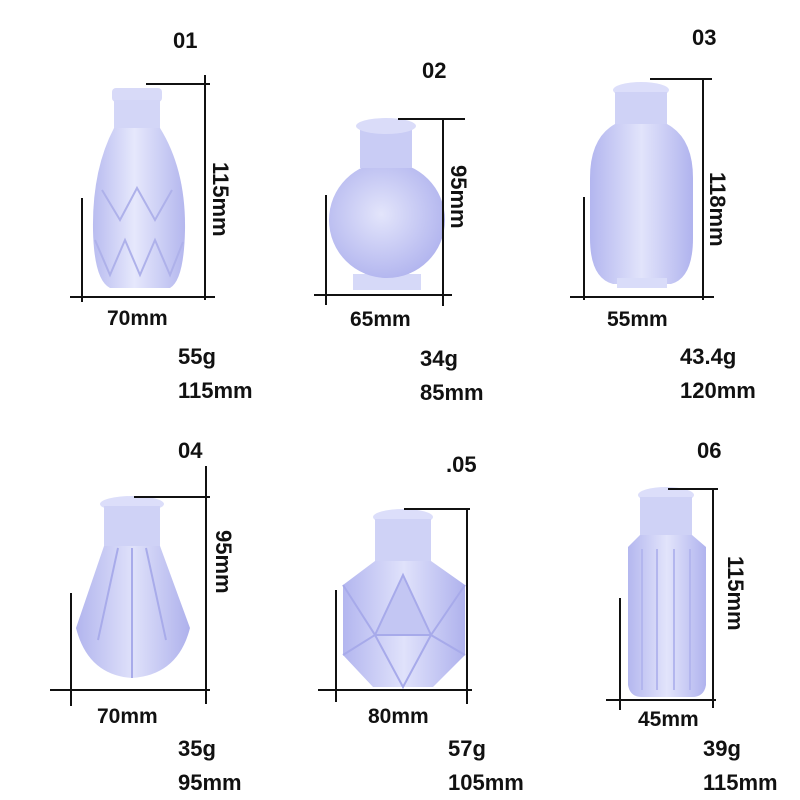  What do you see at coordinates (210, 782) in the screenshot?
I see `size-label: 95mm` at bounding box center [210, 782].